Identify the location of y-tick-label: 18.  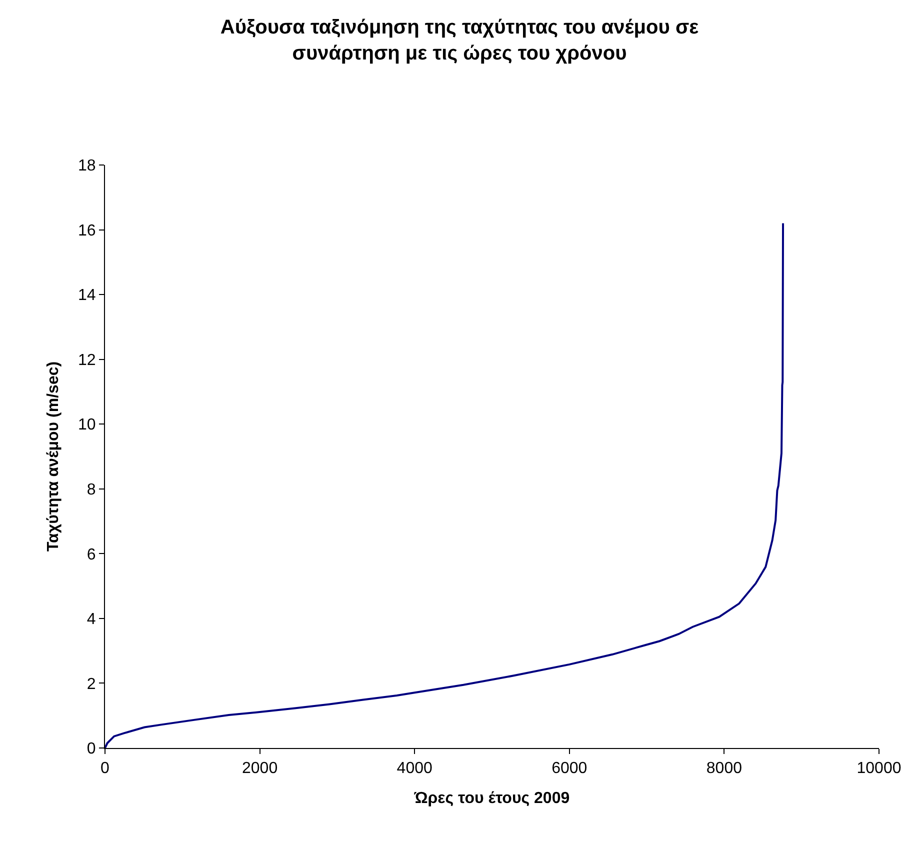
(87, 166).